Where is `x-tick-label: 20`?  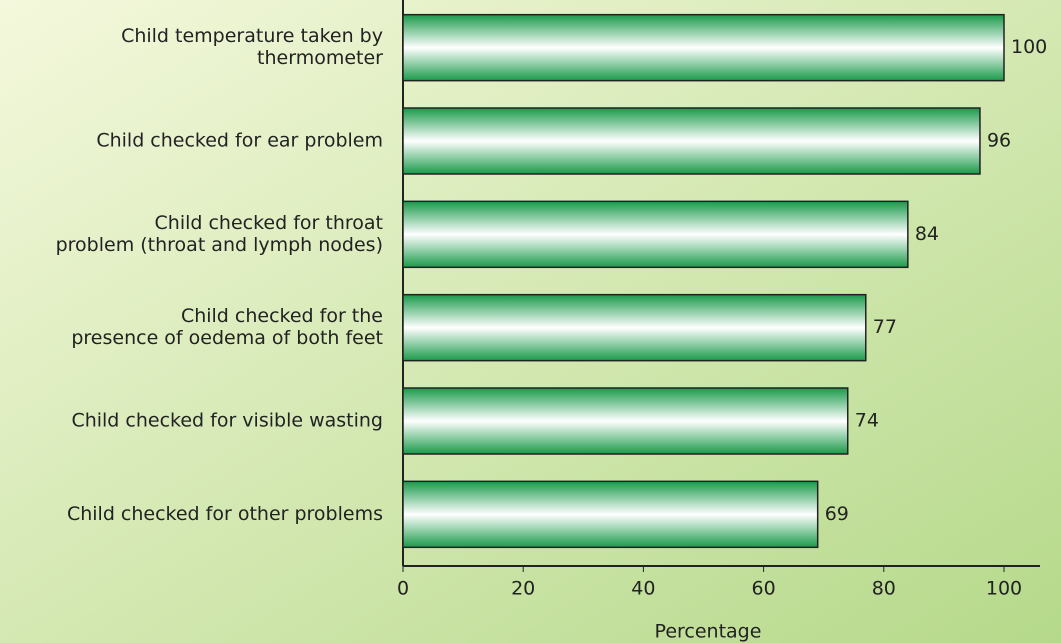
x-tick-label: 20 is located at coordinates (523, 589).